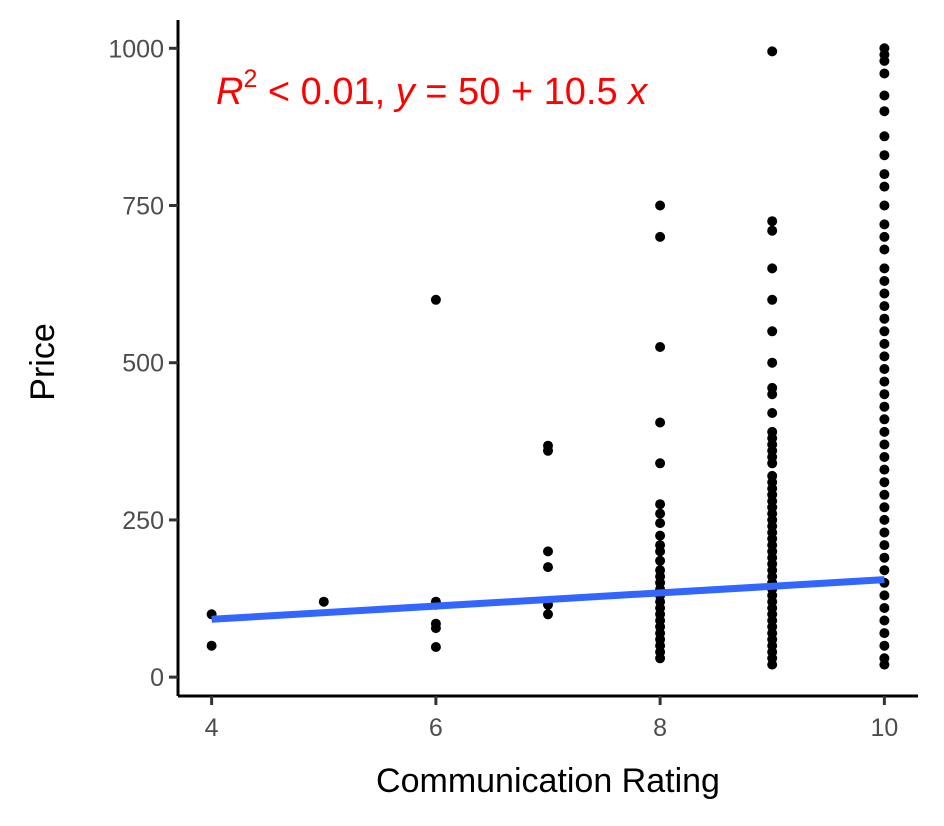 The height and width of the screenshot is (826, 944). What do you see at coordinates (548, 599) in the screenshot?
I see `regression-line` at bounding box center [548, 599].